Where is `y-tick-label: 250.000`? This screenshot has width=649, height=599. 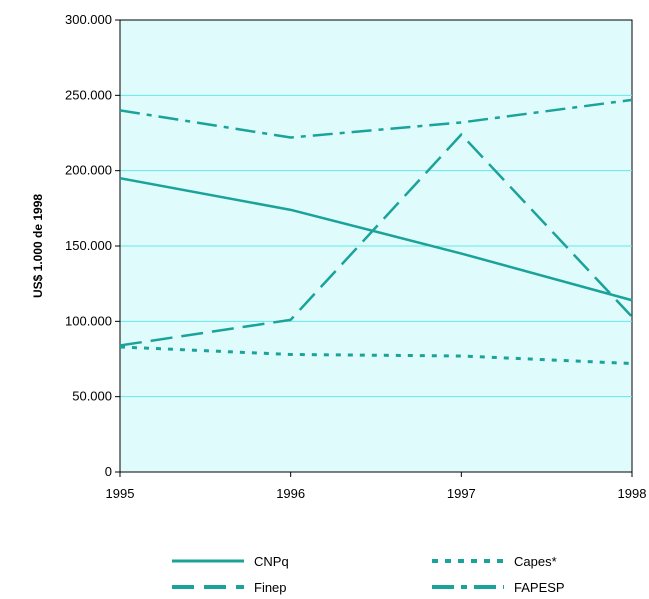
y-tick-label: 250.000 is located at coordinates (88, 94).